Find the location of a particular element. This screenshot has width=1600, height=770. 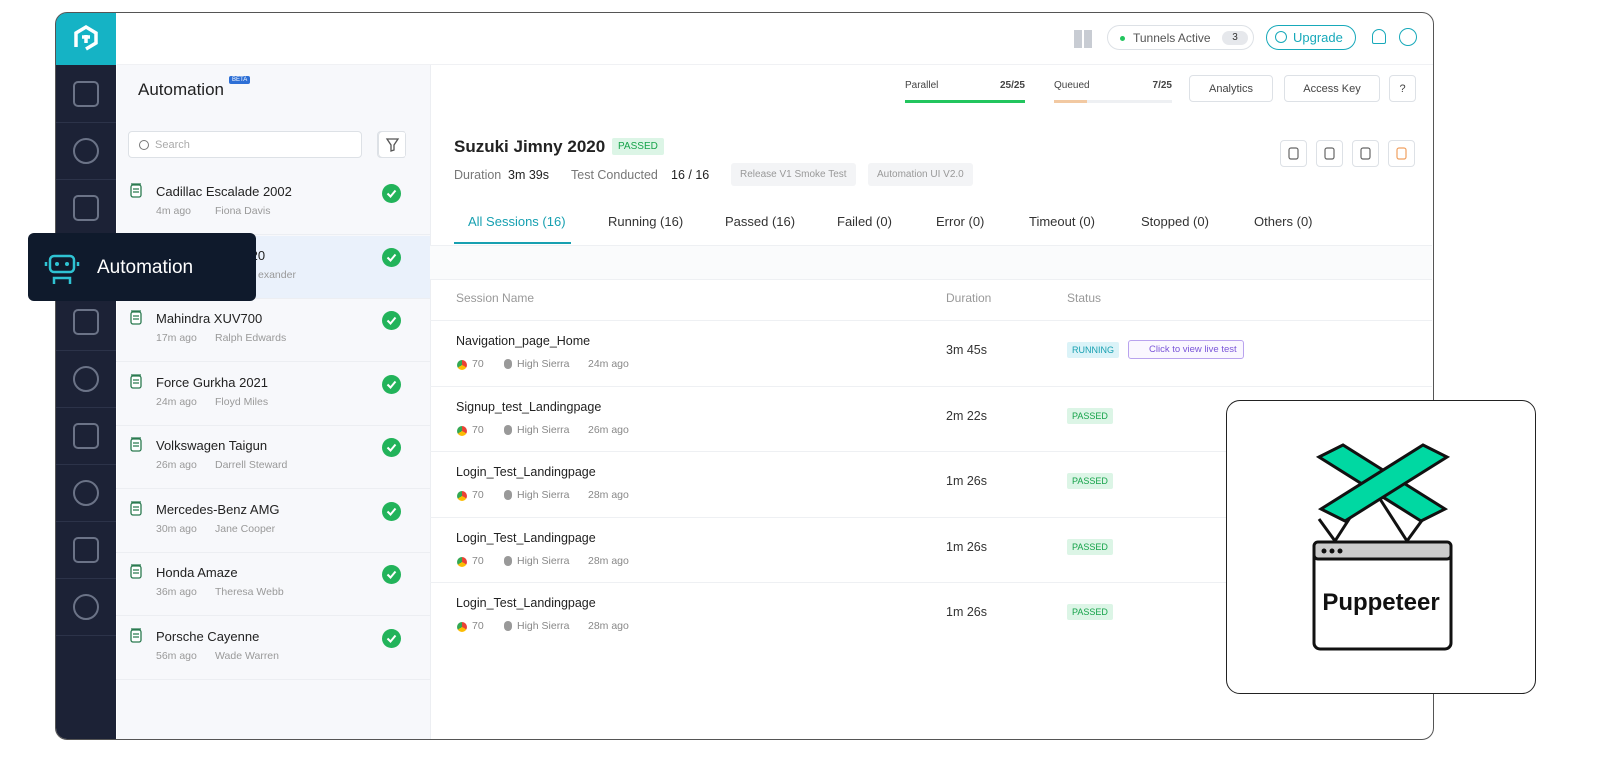

list-item: Honda Amaze 36m ago Theresa Webb is located at coordinates (273, 584).